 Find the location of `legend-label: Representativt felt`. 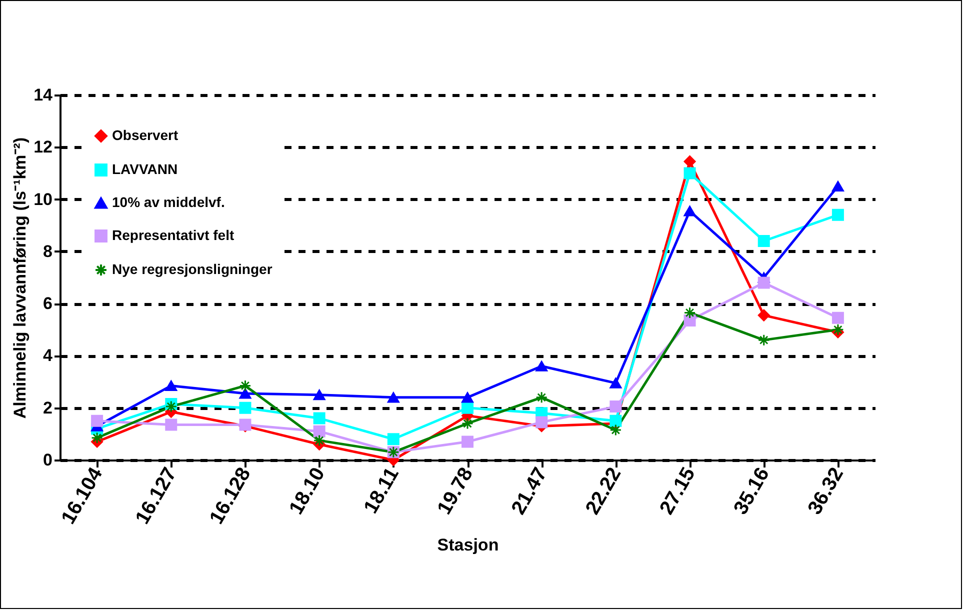

legend-label: Representativt felt is located at coordinates (173, 235).